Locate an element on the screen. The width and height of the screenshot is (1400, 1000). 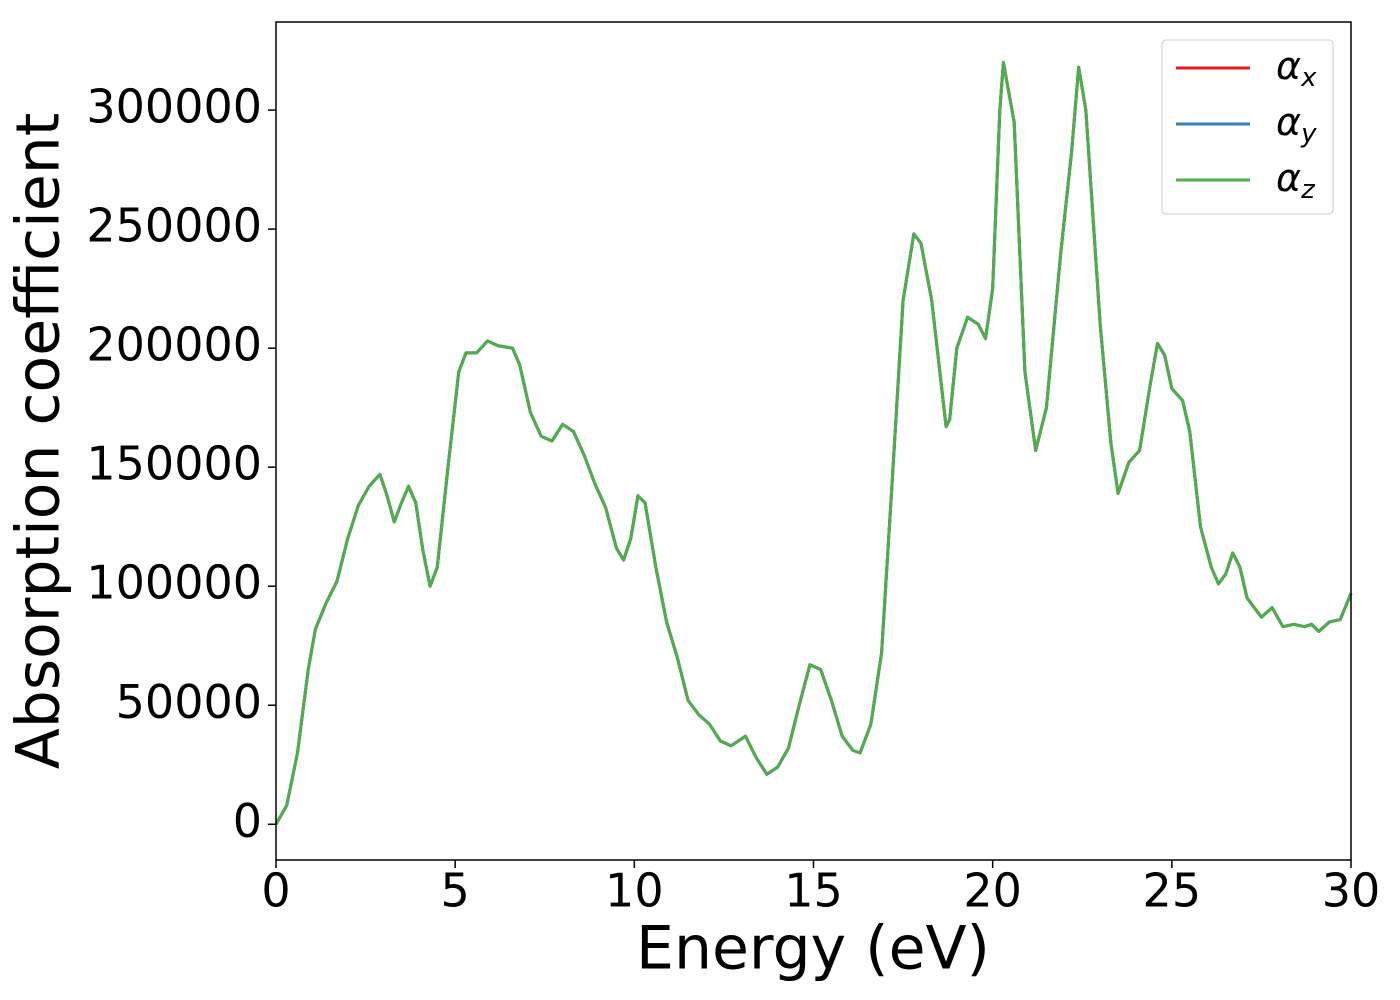
legend-label: αx is located at coordinates (1296, 68).